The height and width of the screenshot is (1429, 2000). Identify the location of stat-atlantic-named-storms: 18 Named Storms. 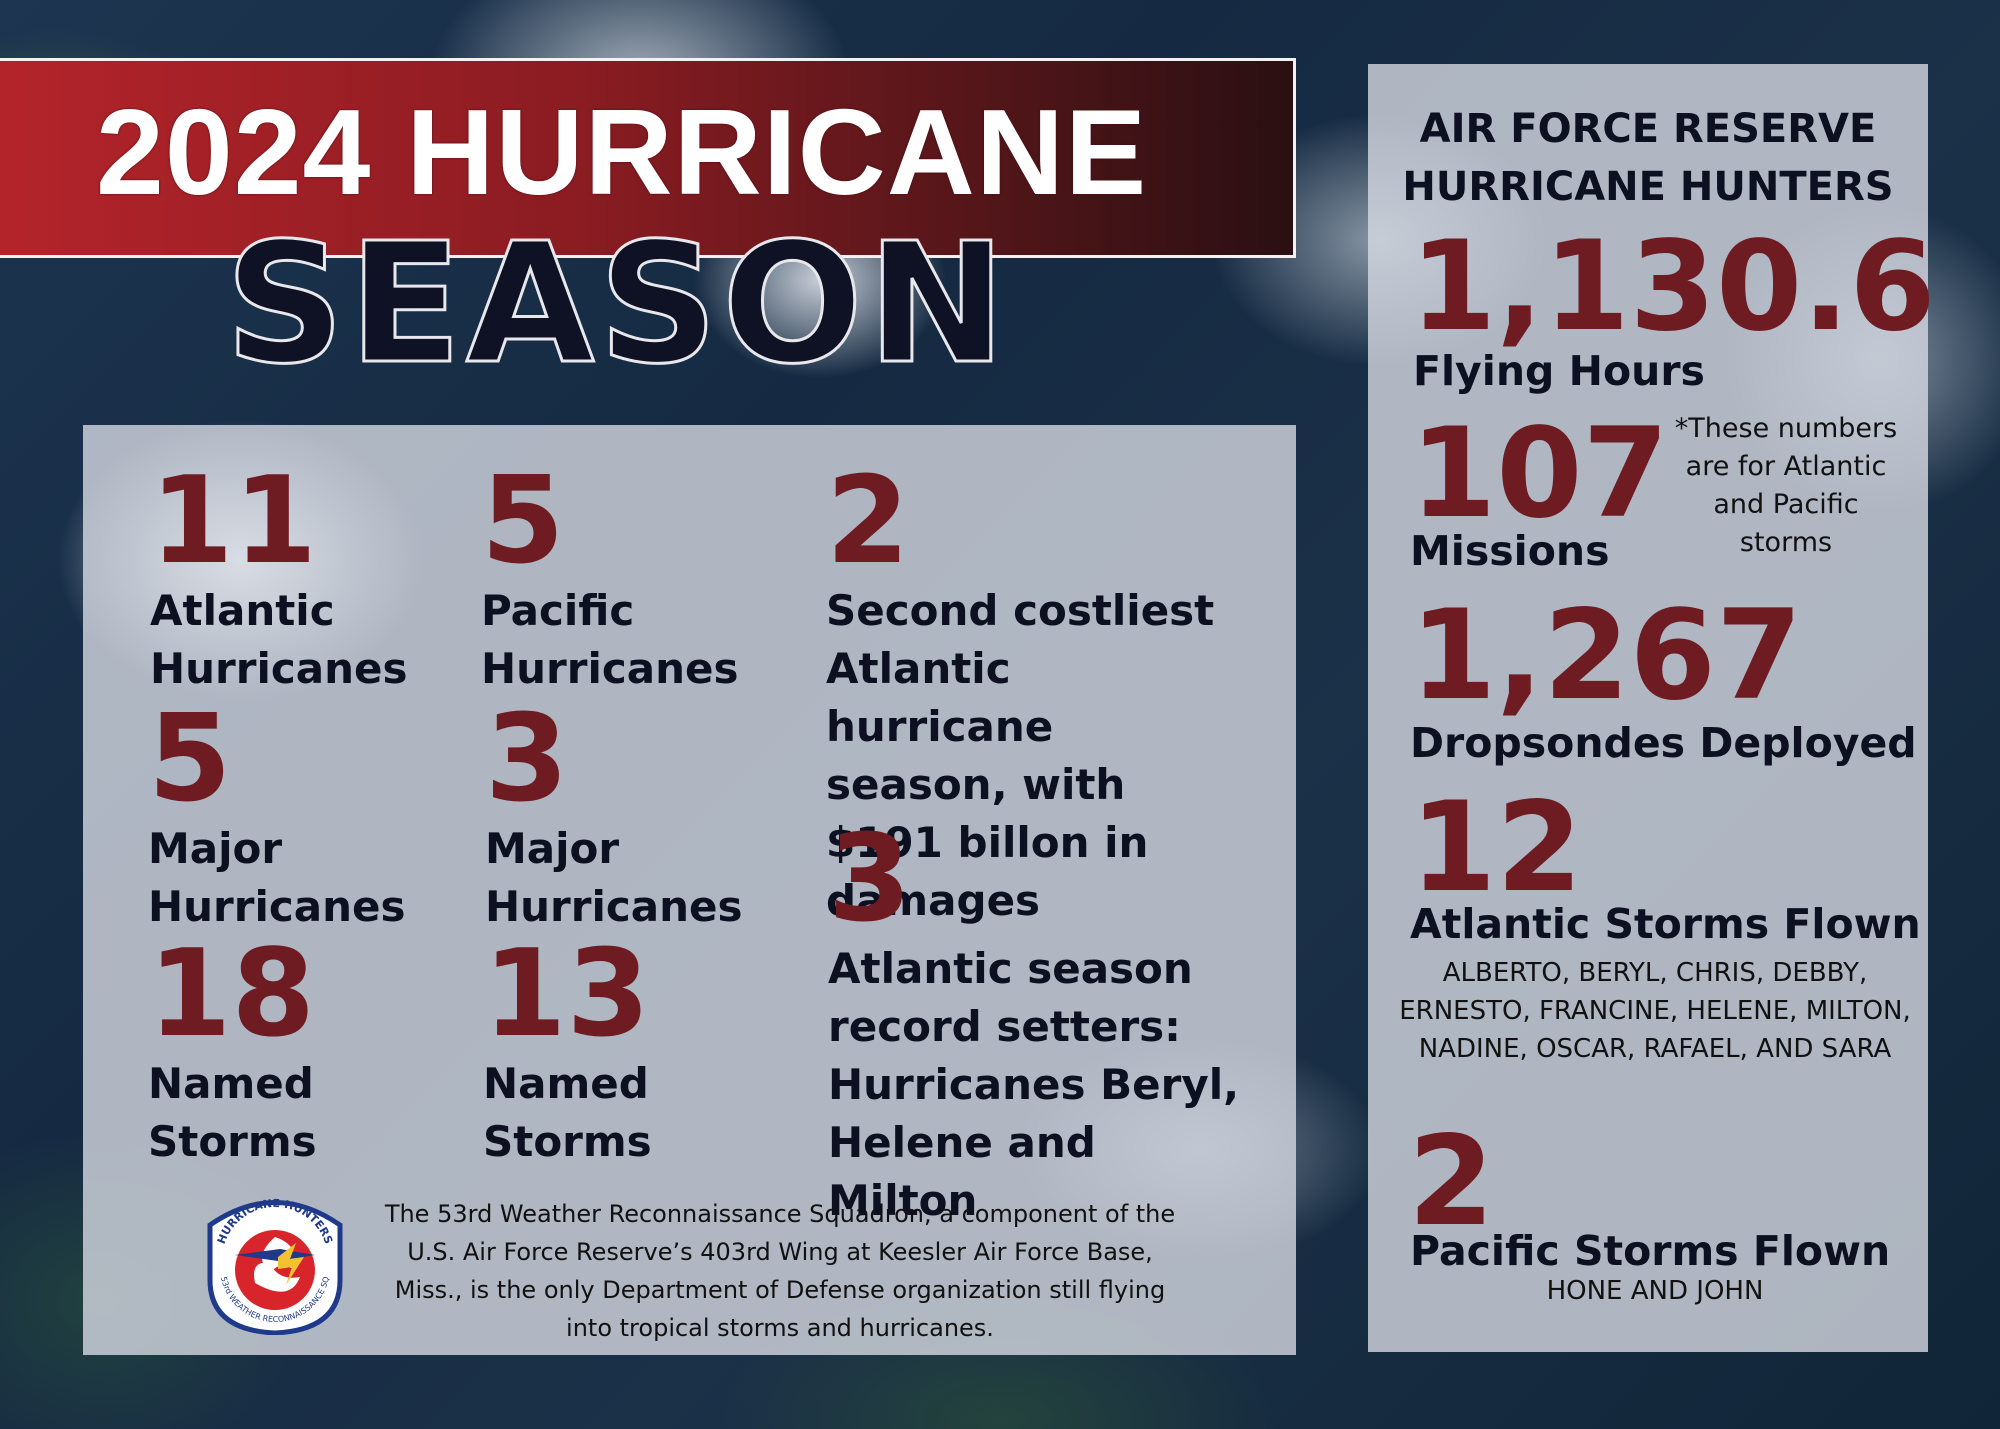
(248, 1053).